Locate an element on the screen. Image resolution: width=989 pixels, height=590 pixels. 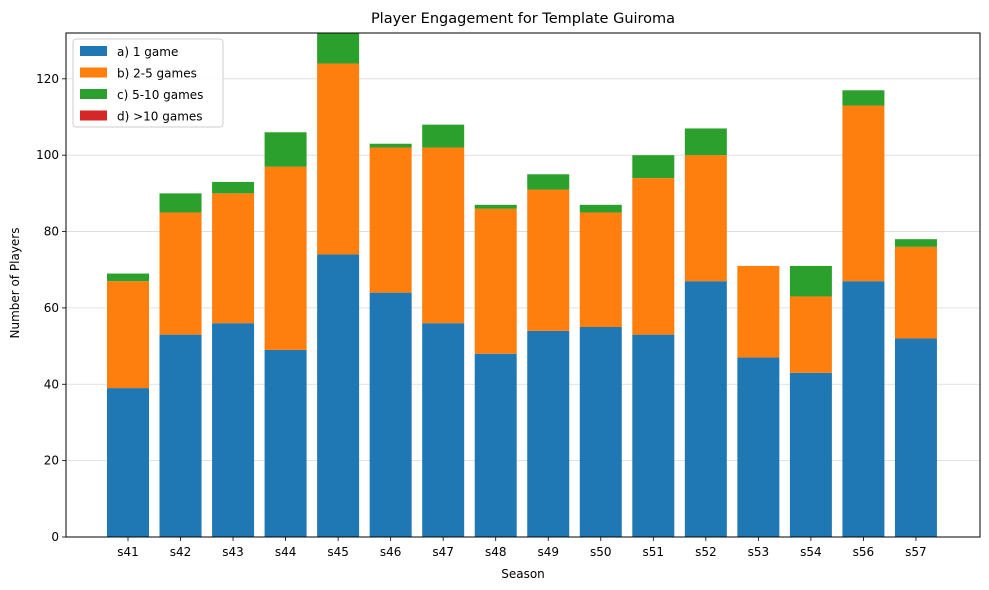
x-tick-label: s52 is located at coordinates (706, 552).